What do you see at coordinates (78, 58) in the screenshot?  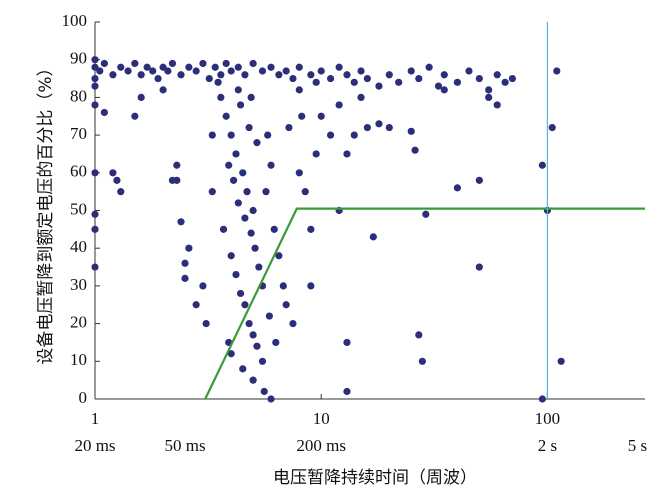 I see `y-tick-label: 90` at bounding box center [78, 58].